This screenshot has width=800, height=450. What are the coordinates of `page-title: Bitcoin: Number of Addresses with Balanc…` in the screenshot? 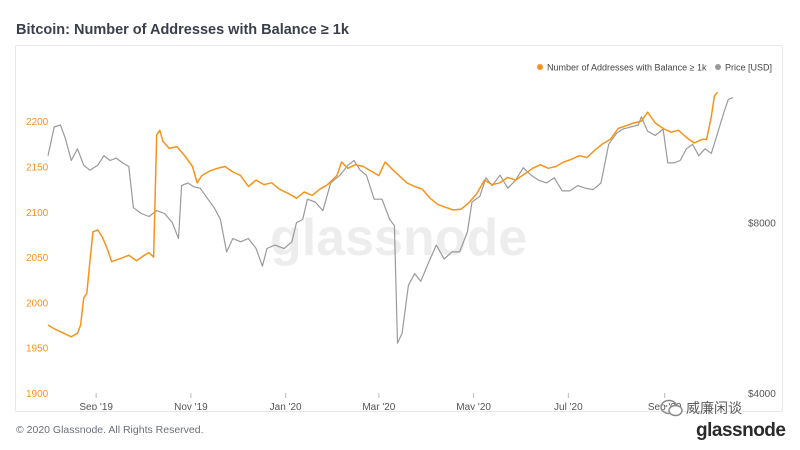 It's located at (182, 30).